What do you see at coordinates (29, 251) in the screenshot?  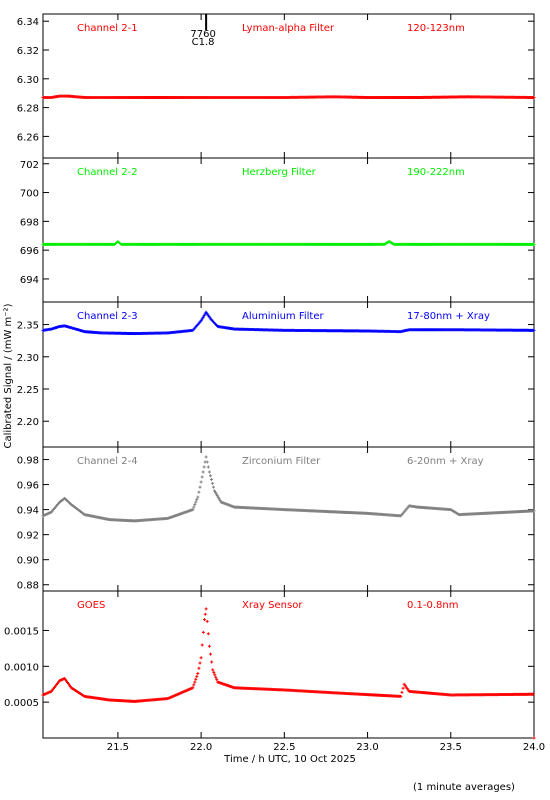 I see `y-tick-label: 696` at bounding box center [29, 251].